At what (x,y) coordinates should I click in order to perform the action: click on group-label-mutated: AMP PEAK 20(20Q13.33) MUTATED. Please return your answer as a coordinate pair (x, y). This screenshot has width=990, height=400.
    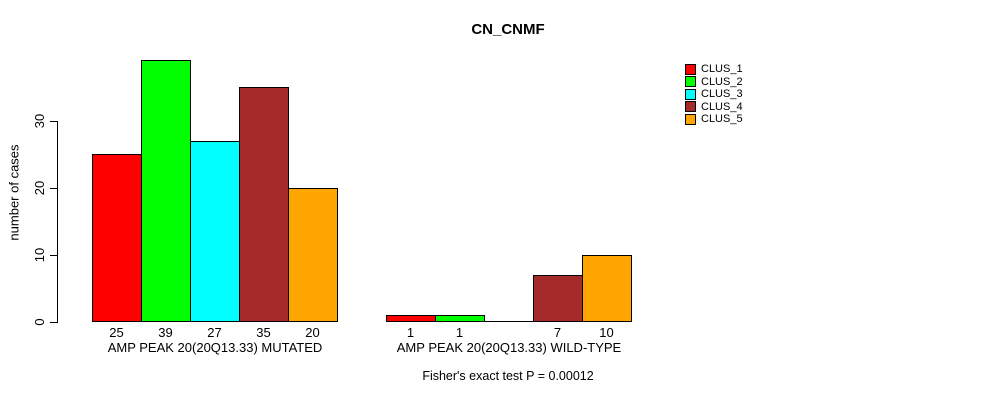
    Looking at the image, I should click on (215, 347).